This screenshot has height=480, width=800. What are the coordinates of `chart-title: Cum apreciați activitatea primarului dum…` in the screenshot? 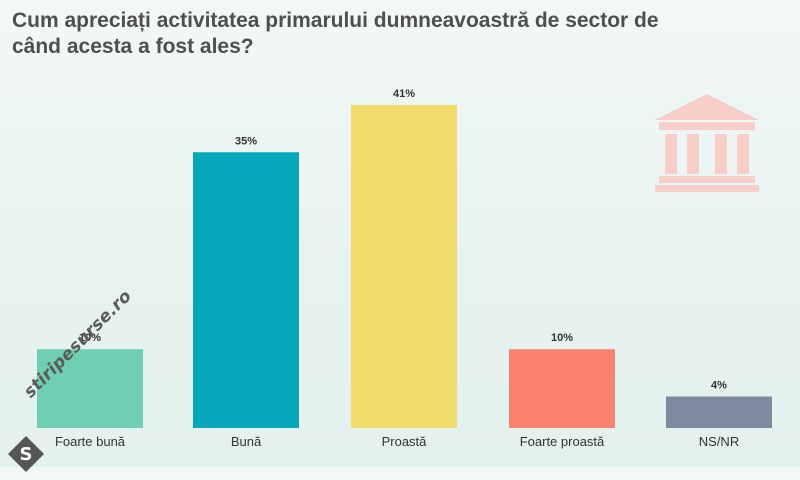 It's located at (335, 33).